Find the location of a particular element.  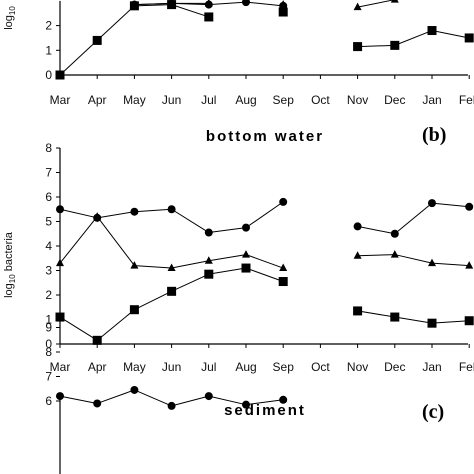

series-triangle is located at coordinates (265, 242).